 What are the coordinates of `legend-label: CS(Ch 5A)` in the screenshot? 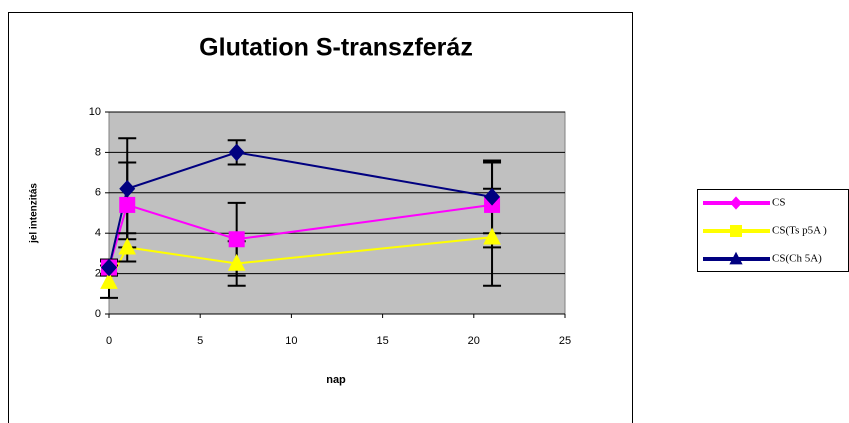 It's located at (797, 259).